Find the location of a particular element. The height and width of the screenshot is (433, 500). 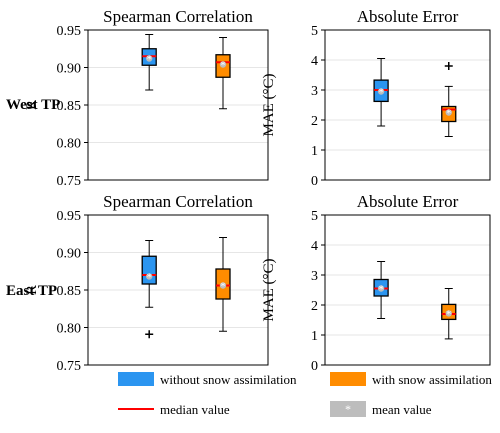

row-label-west: West TP is located at coordinates (33, 105).